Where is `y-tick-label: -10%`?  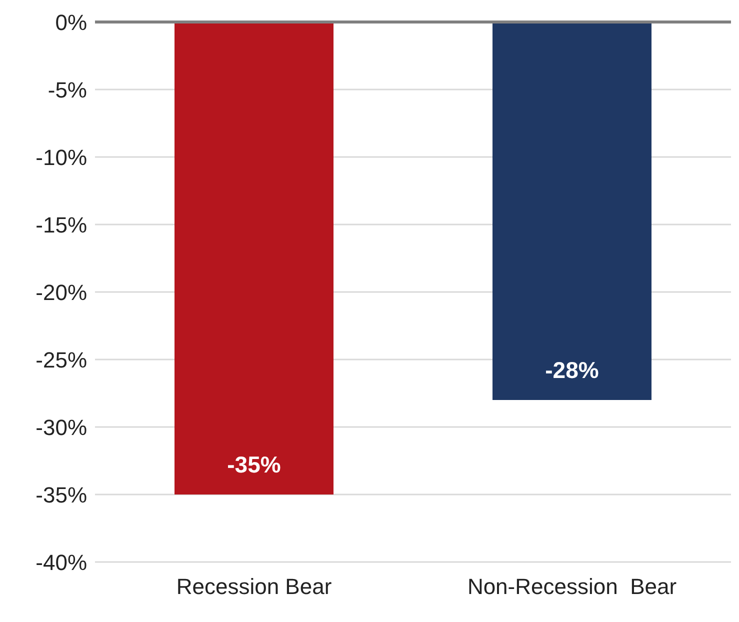
y-tick-label: -10% is located at coordinates (61, 157).